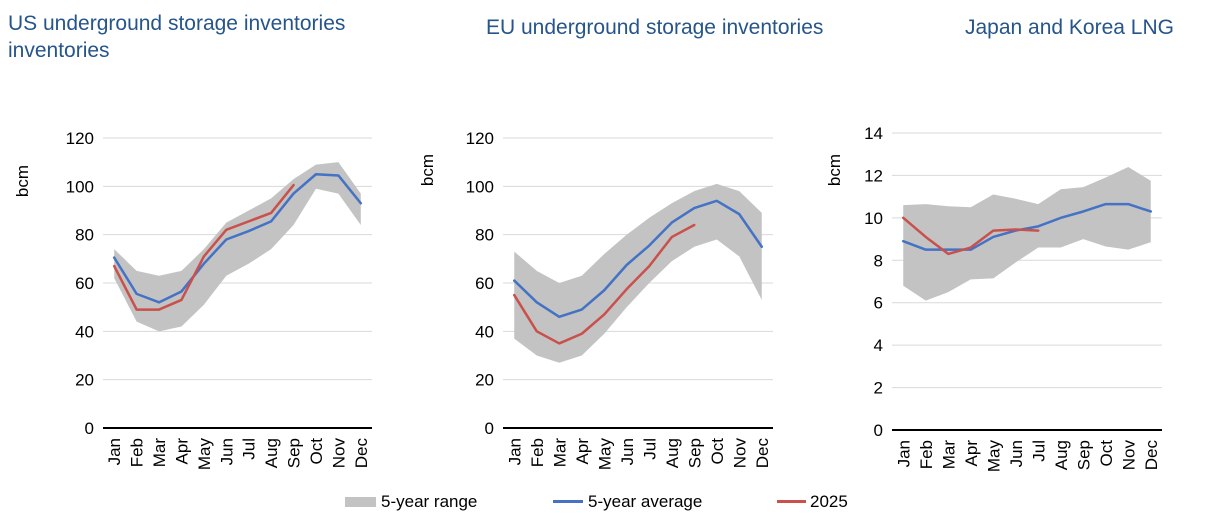 This screenshot has width=1217, height=526. What do you see at coordinates (873, 218) in the screenshot?
I see `y-tick-label-10: 10` at bounding box center [873, 218].